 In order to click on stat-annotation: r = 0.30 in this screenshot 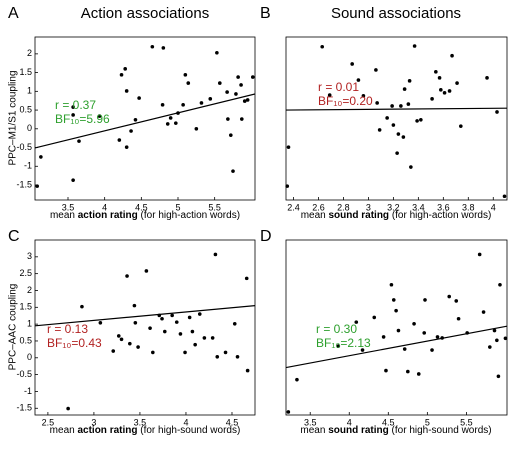, I will do `click(336, 329)`.